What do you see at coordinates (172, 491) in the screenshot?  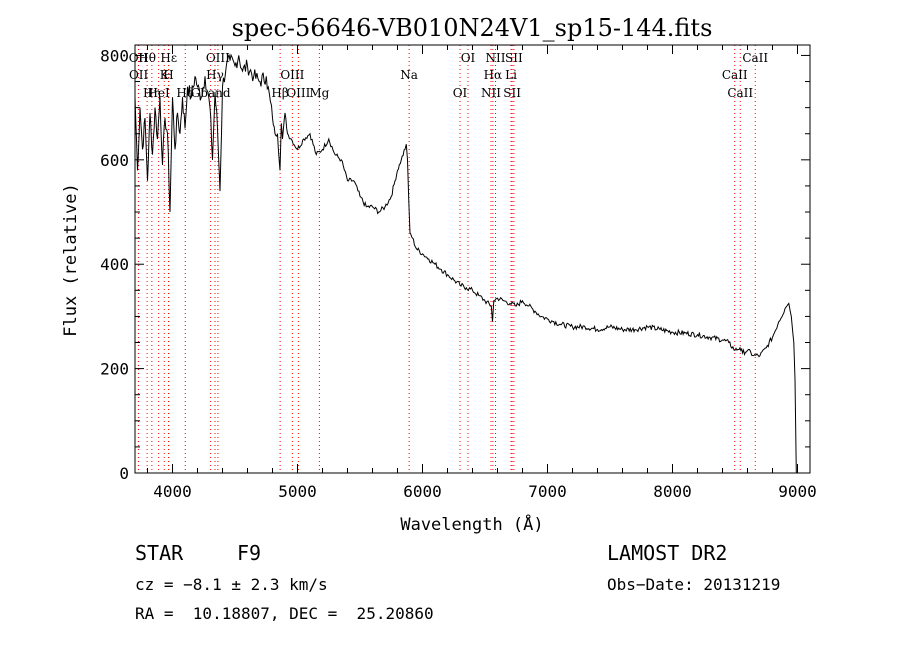 I see `x-tick-label: 4000` at bounding box center [172, 491].